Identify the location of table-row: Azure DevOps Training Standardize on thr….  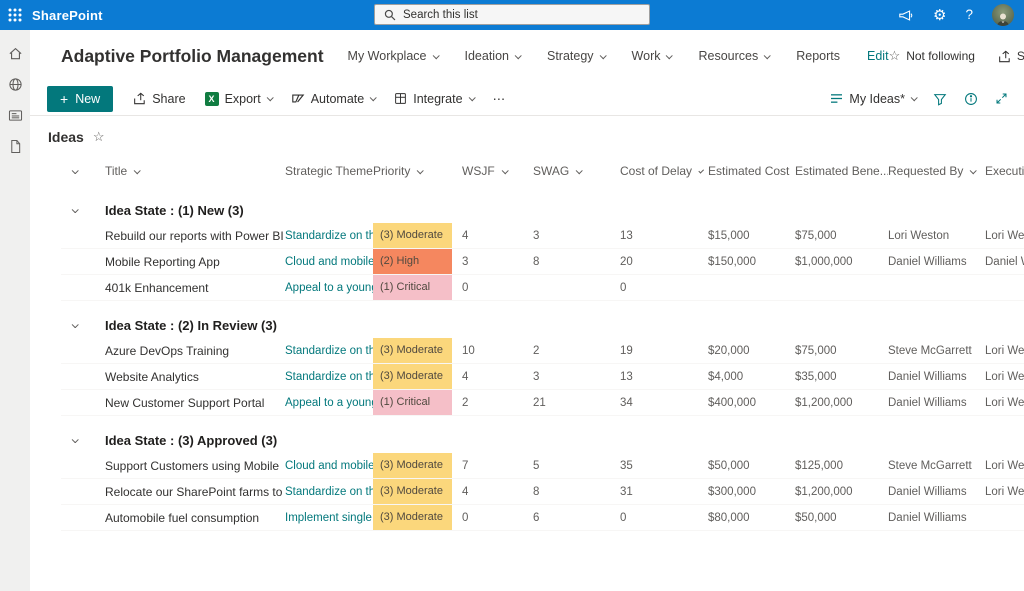
(542, 351).